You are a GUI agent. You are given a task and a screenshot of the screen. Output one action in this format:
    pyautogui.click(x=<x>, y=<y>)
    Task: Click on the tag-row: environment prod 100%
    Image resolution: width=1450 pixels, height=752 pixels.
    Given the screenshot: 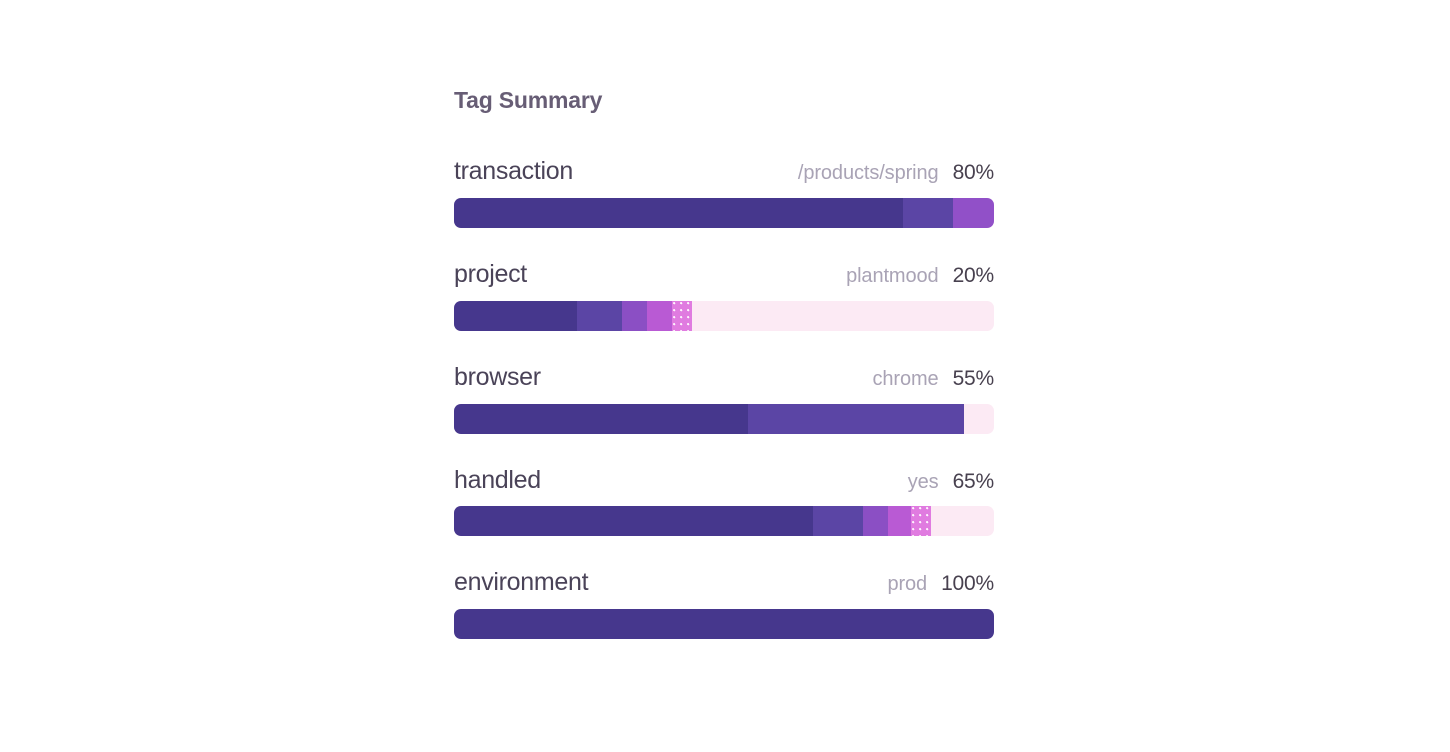 What is the action you would take?
    pyautogui.click(x=724, y=604)
    